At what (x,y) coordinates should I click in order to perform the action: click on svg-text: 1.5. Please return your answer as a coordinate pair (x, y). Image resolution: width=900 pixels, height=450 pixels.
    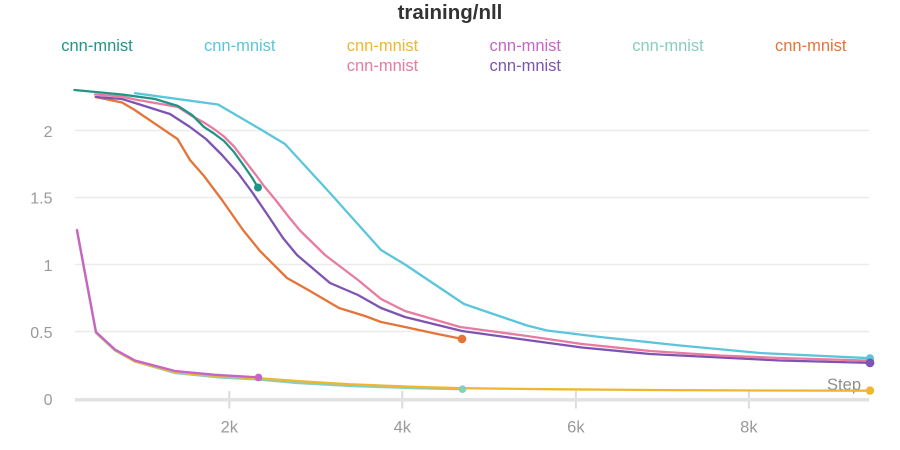
    Looking at the image, I should click on (41, 198).